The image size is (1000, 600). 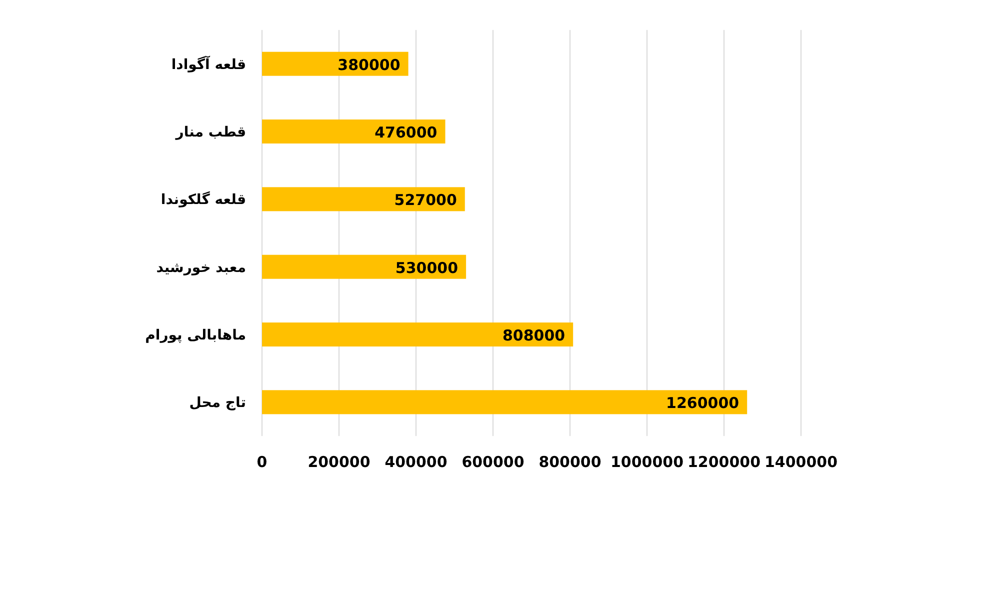 What do you see at coordinates (647, 462) in the screenshot?
I see `x-tick-label: 1000000` at bounding box center [647, 462].